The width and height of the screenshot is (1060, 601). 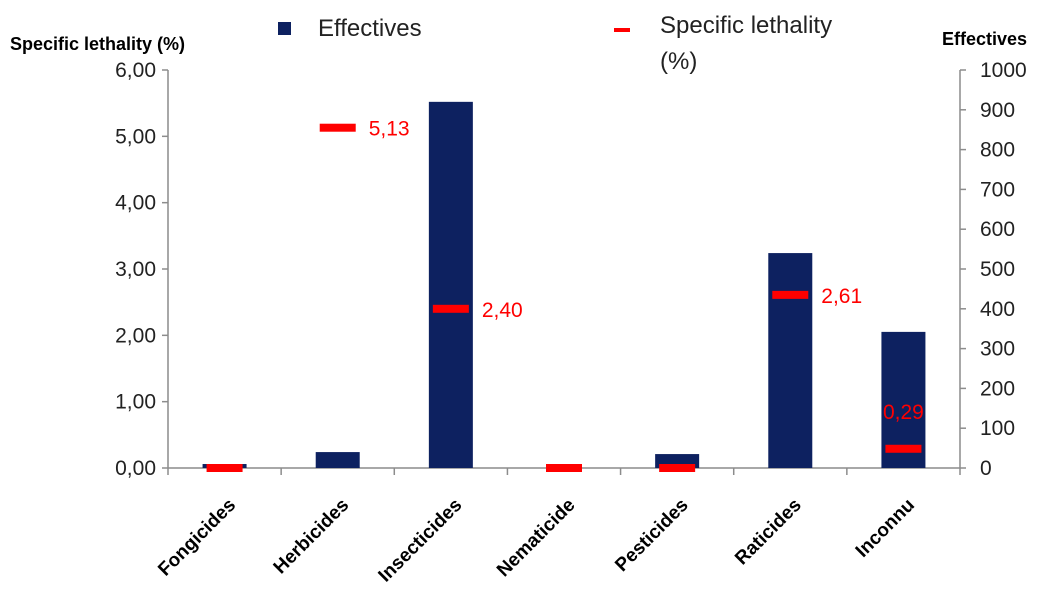 What do you see at coordinates (135, 269) in the screenshot?
I see `left-tick-label: 3,00` at bounding box center [135, 269].